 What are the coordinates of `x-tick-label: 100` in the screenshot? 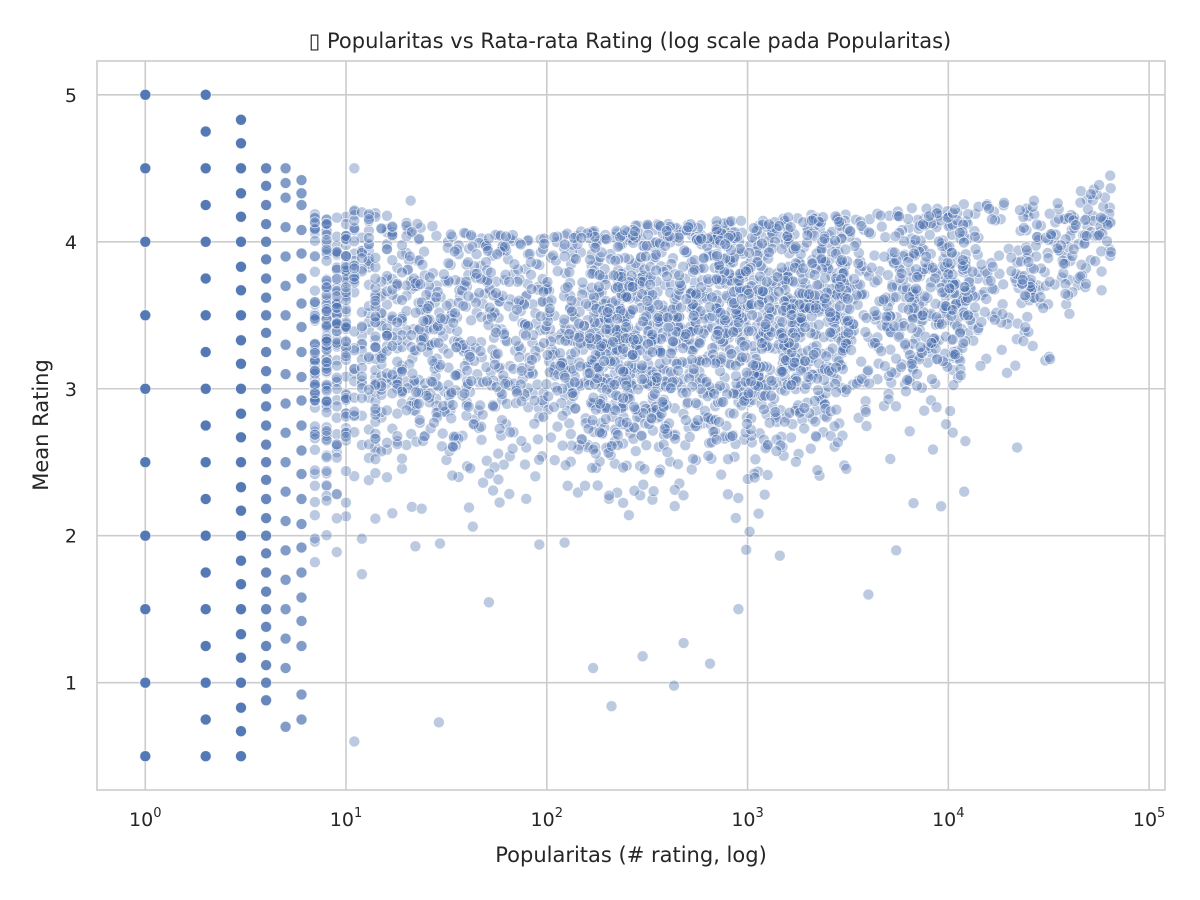 It's located at (145, 818).